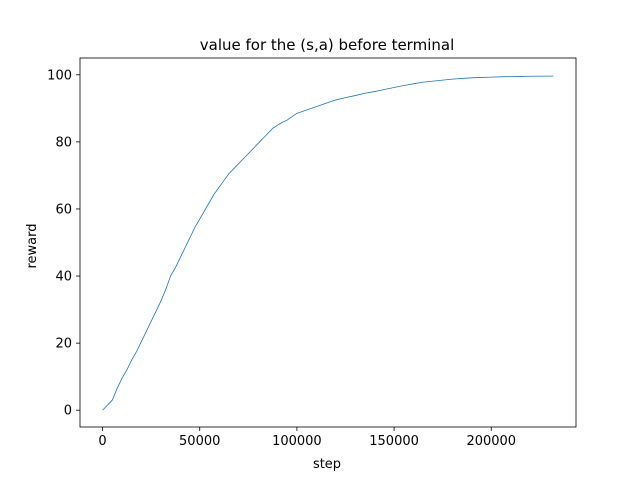 The height and width of the screenshot is (480, 640). I want to click on x-tick-label-3: 150000, so click(394, 441).